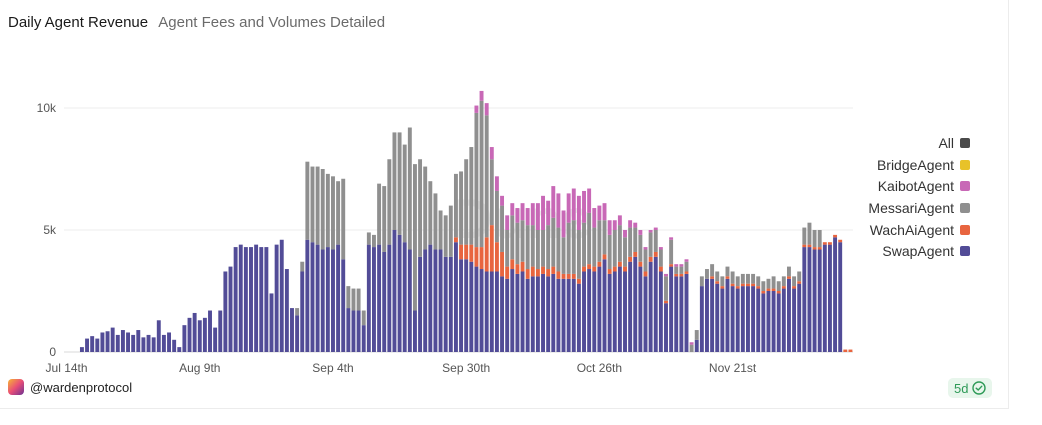 The image size is (1042, 425). What do you see at coordinates (919, 208) in the screenshot?
I see `legend-item-messariagent: MessariAgent` at bounding box center [919, 208].